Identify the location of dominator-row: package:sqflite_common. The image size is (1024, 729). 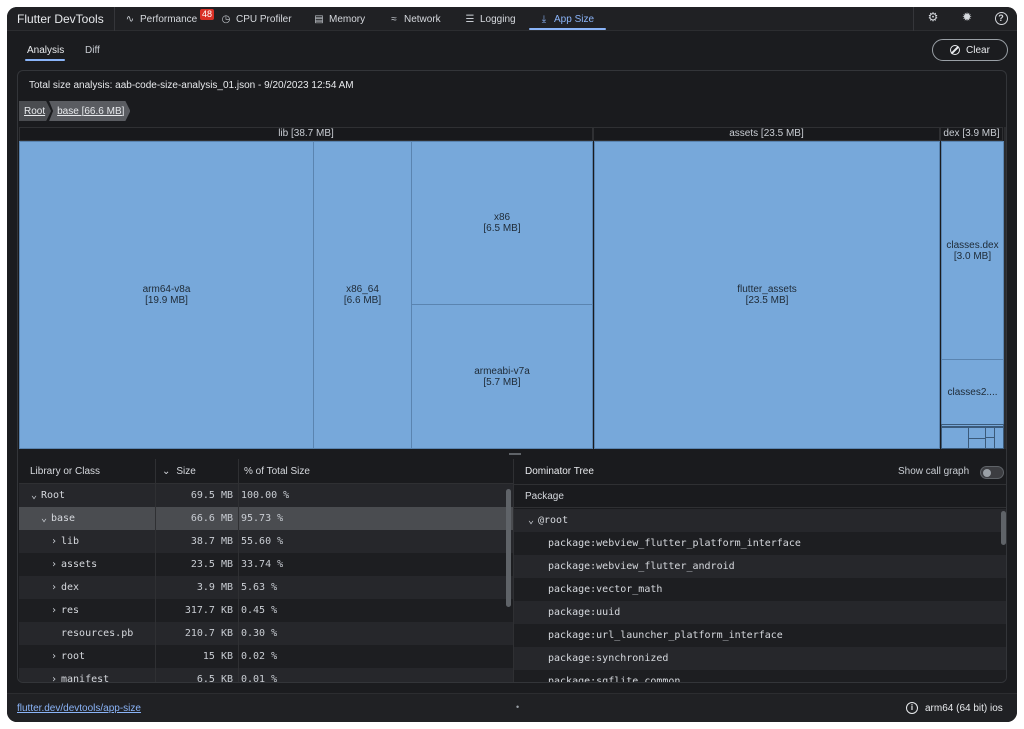
(760, 676).